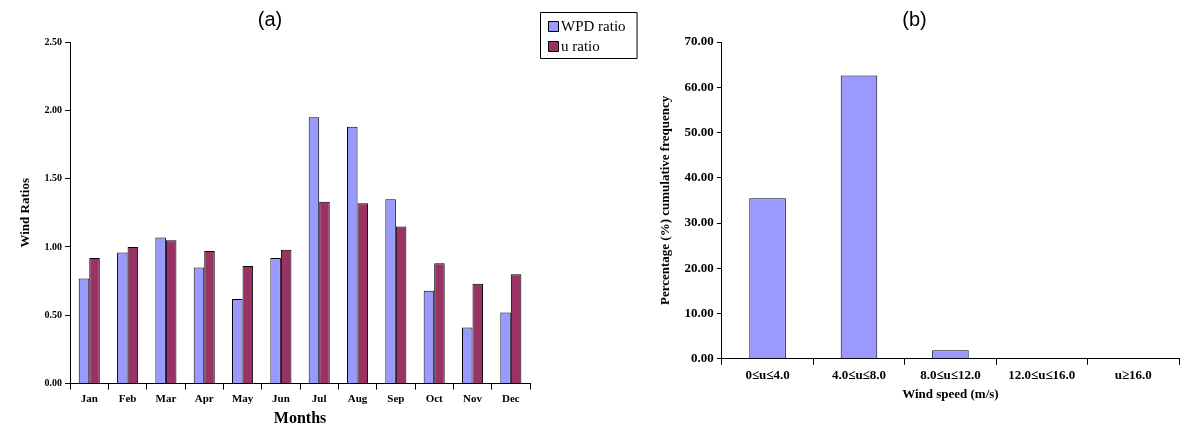  What do you see at coordinates (699, 177) in the screenshot?
I see `y-tick-label: 40.00` at bounding box center [699, 177].